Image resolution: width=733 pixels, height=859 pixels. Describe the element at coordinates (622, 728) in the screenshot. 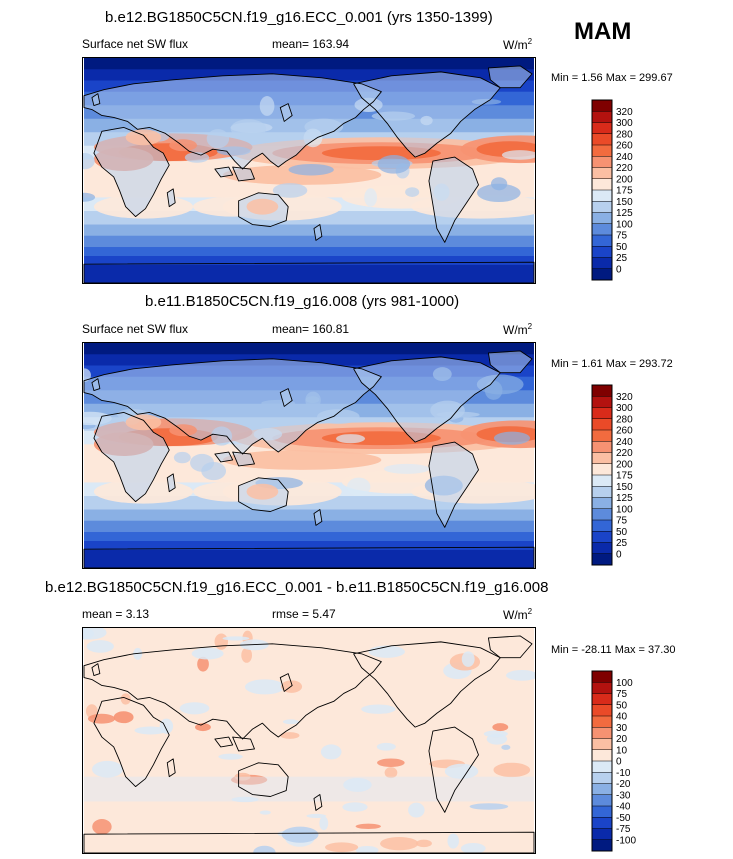

I see `colorbar-tick-label: 30` at that location.